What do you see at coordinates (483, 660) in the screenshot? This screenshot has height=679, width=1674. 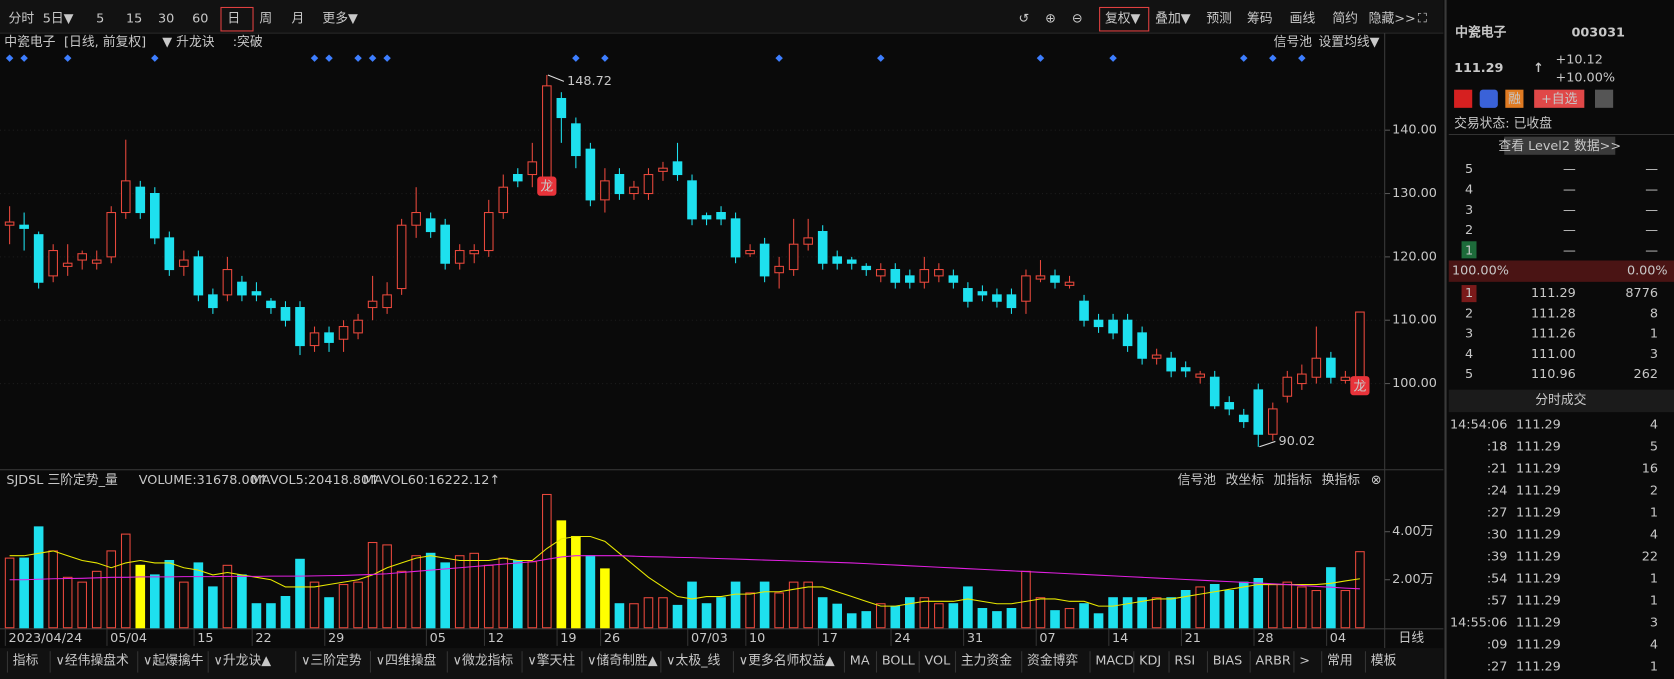 I see `bottom-tab: ∨微龙指标` at bounding box center [483, 660].